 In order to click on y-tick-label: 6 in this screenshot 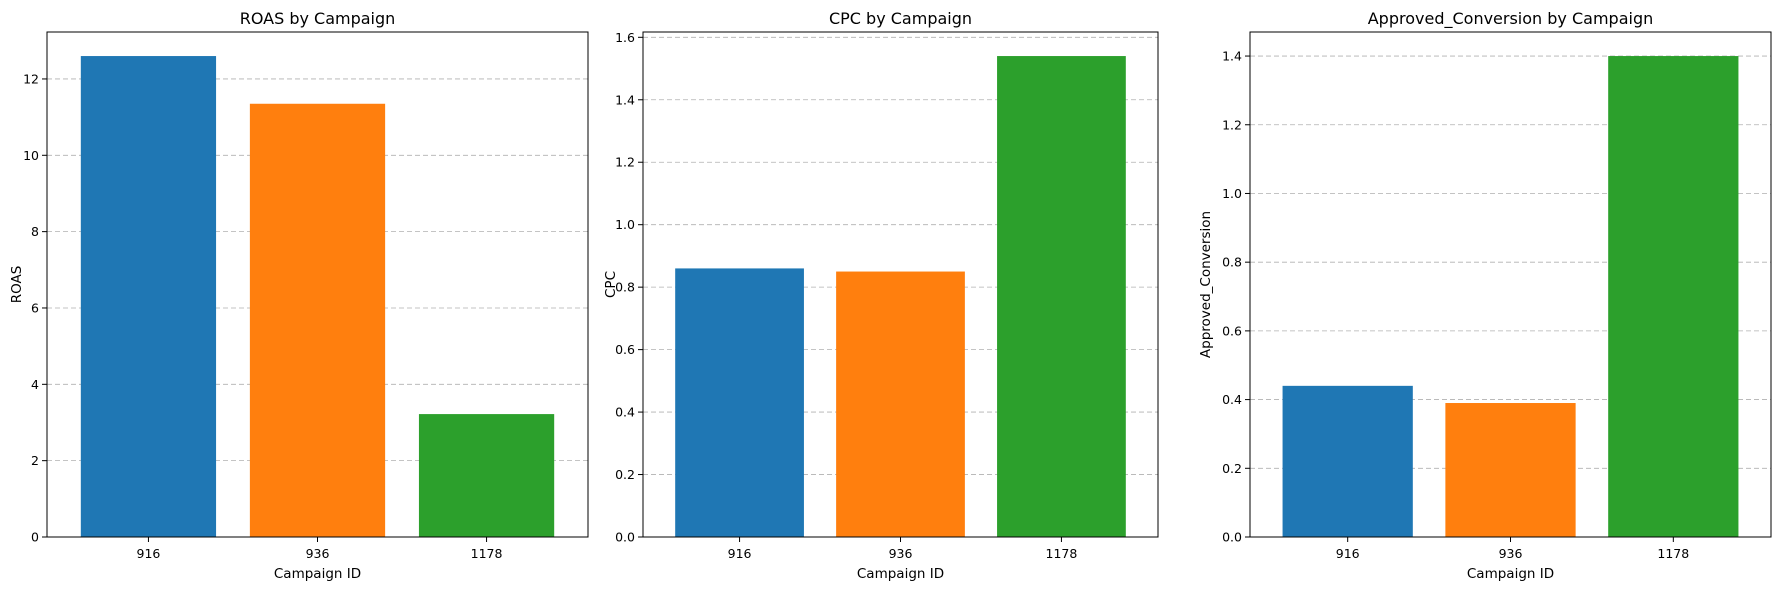, I will do `click(35, 307)`.